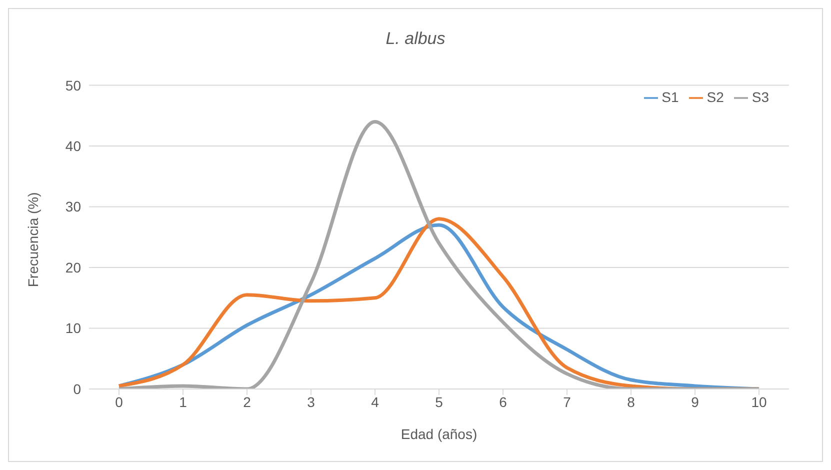 This screenshot has height=470, width=831. What do you see at coordinates (119, 402) in the screenshot?
I see `x-tick-label: 0` at bounding box center [119, 402].